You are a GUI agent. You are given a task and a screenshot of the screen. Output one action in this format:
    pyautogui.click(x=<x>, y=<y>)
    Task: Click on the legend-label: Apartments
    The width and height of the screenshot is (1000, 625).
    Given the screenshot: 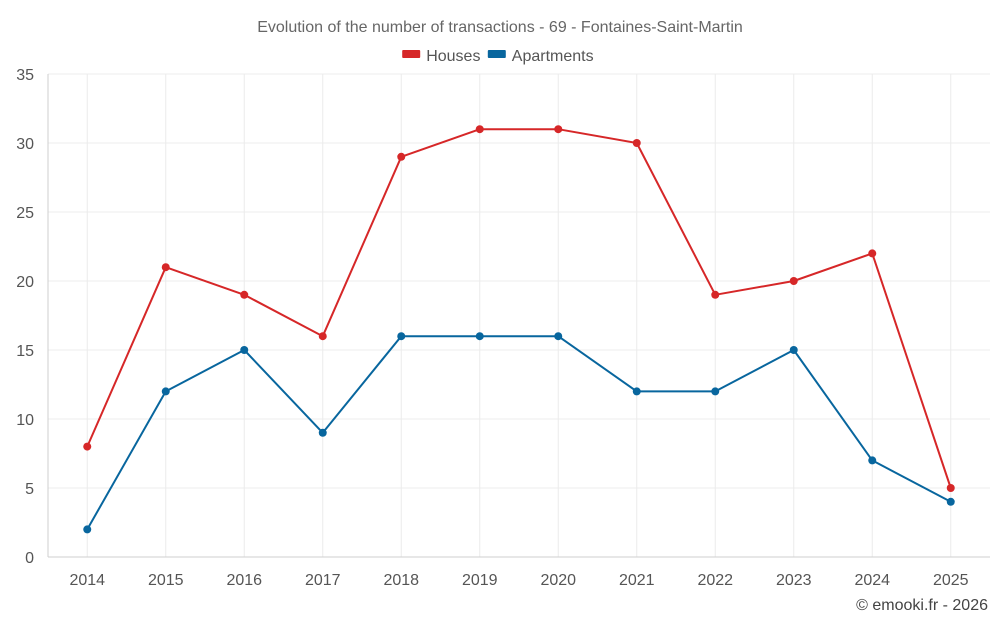 What is the action you would take?
    pyautogui.click(x=553, y=56)
    